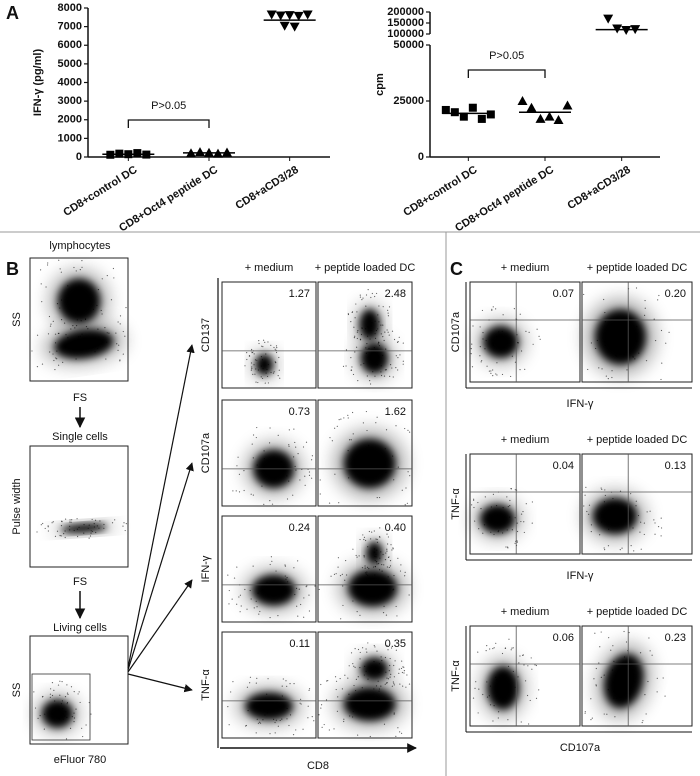  Describe the element at coordinates (206, 452) in the screenshot. I see `y-axis-label: CD107a` at that location.